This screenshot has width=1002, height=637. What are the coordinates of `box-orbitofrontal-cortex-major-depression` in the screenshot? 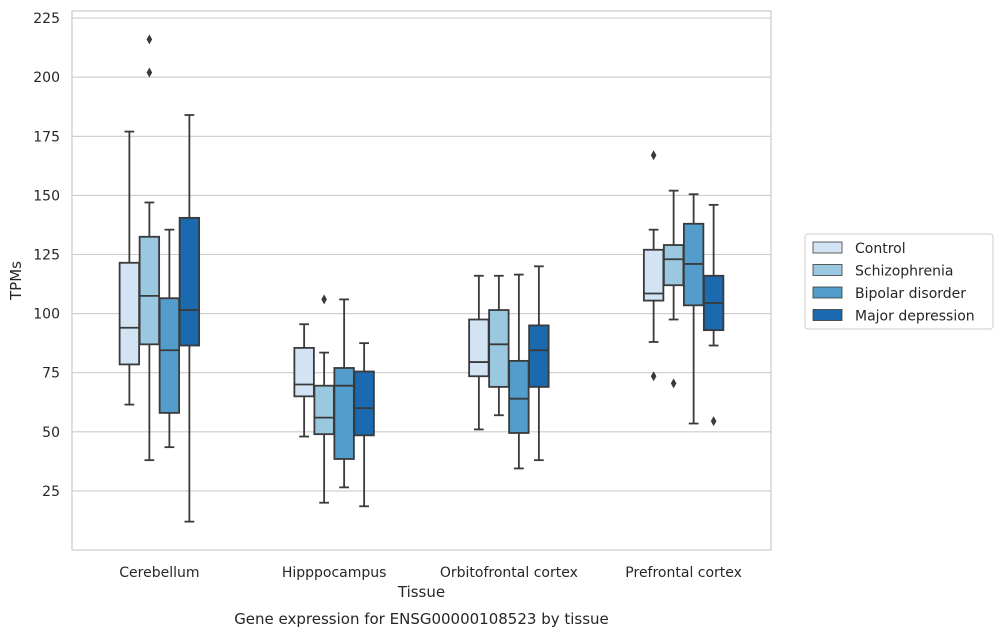 It's located at (539, 363).